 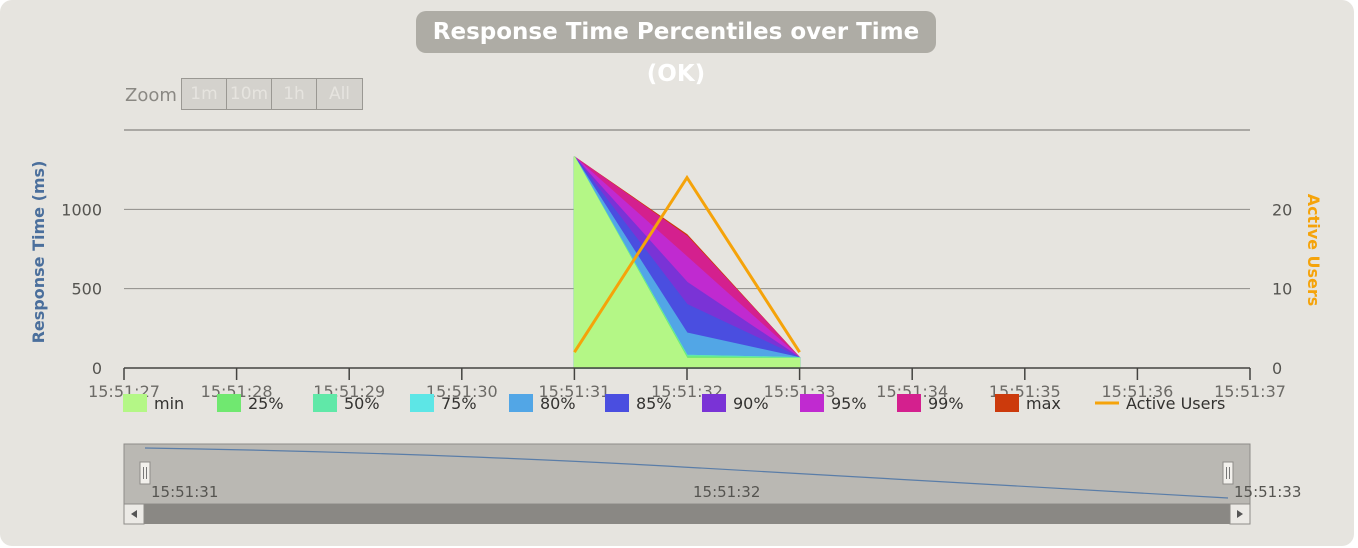 What do you see at coordinates (687, 514) in the screenshot?
I see `scrollbar-track` at bounding box center [687, 514].